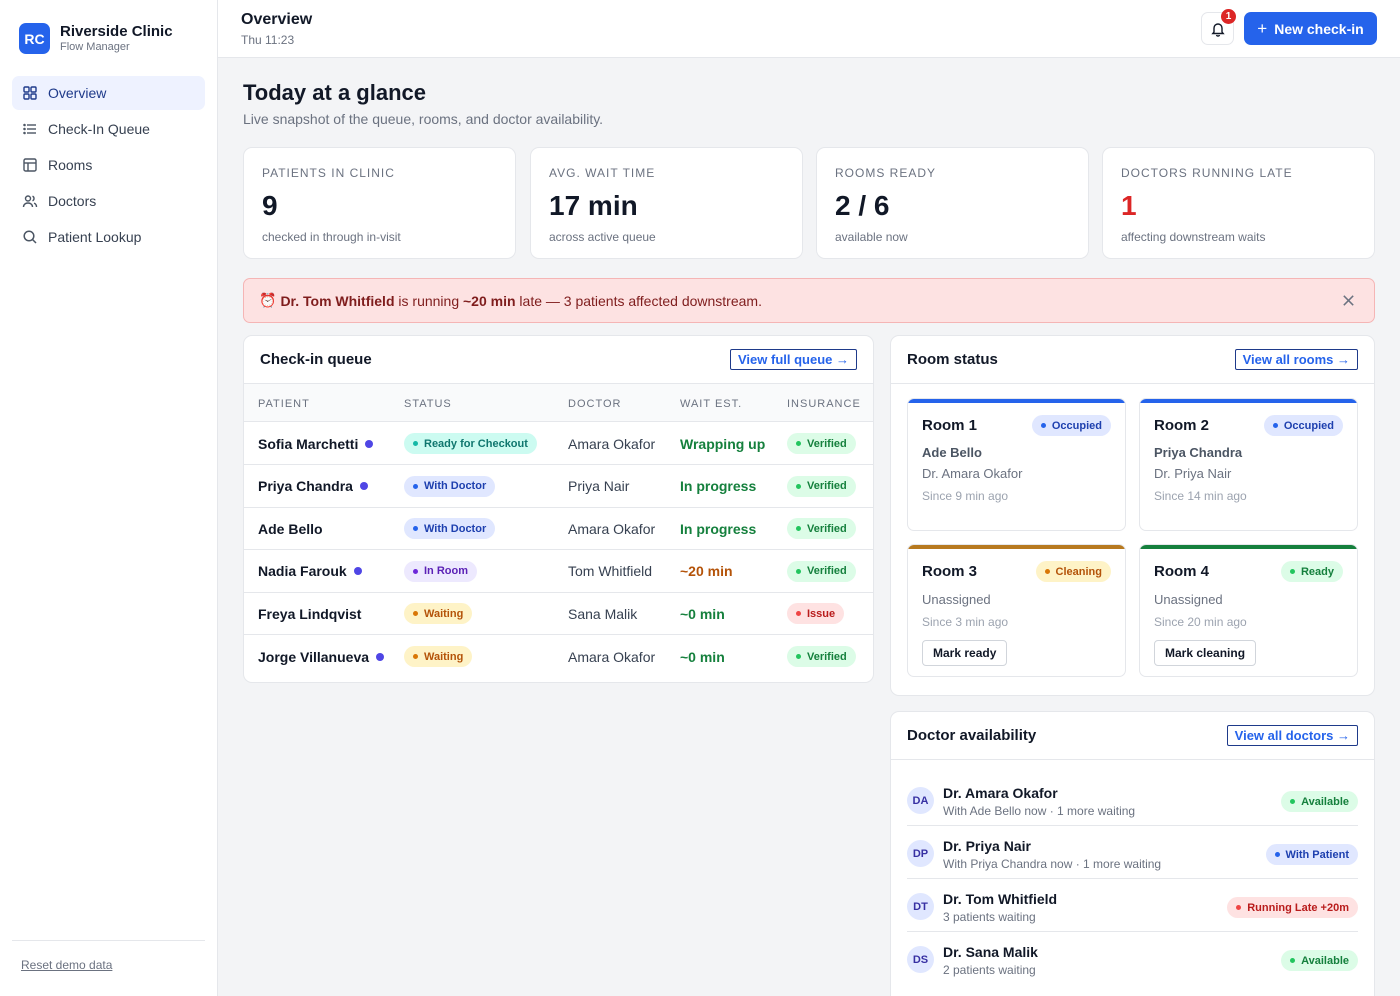 Image resolution: width=1400 pixels, height=996 pixels. I want to click on current-time: Thu 11:23, so click(268, 40).